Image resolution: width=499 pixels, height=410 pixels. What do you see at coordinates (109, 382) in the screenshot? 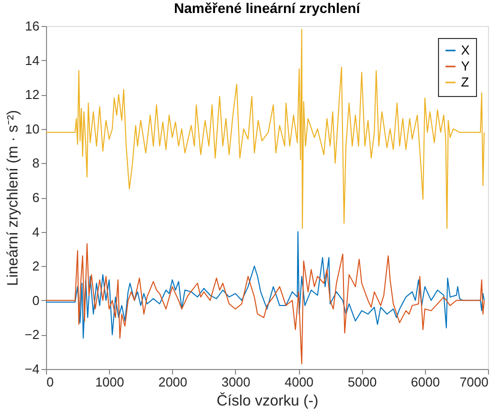
I see `x-tick-label: 1000` at bounding box center [109, 382].